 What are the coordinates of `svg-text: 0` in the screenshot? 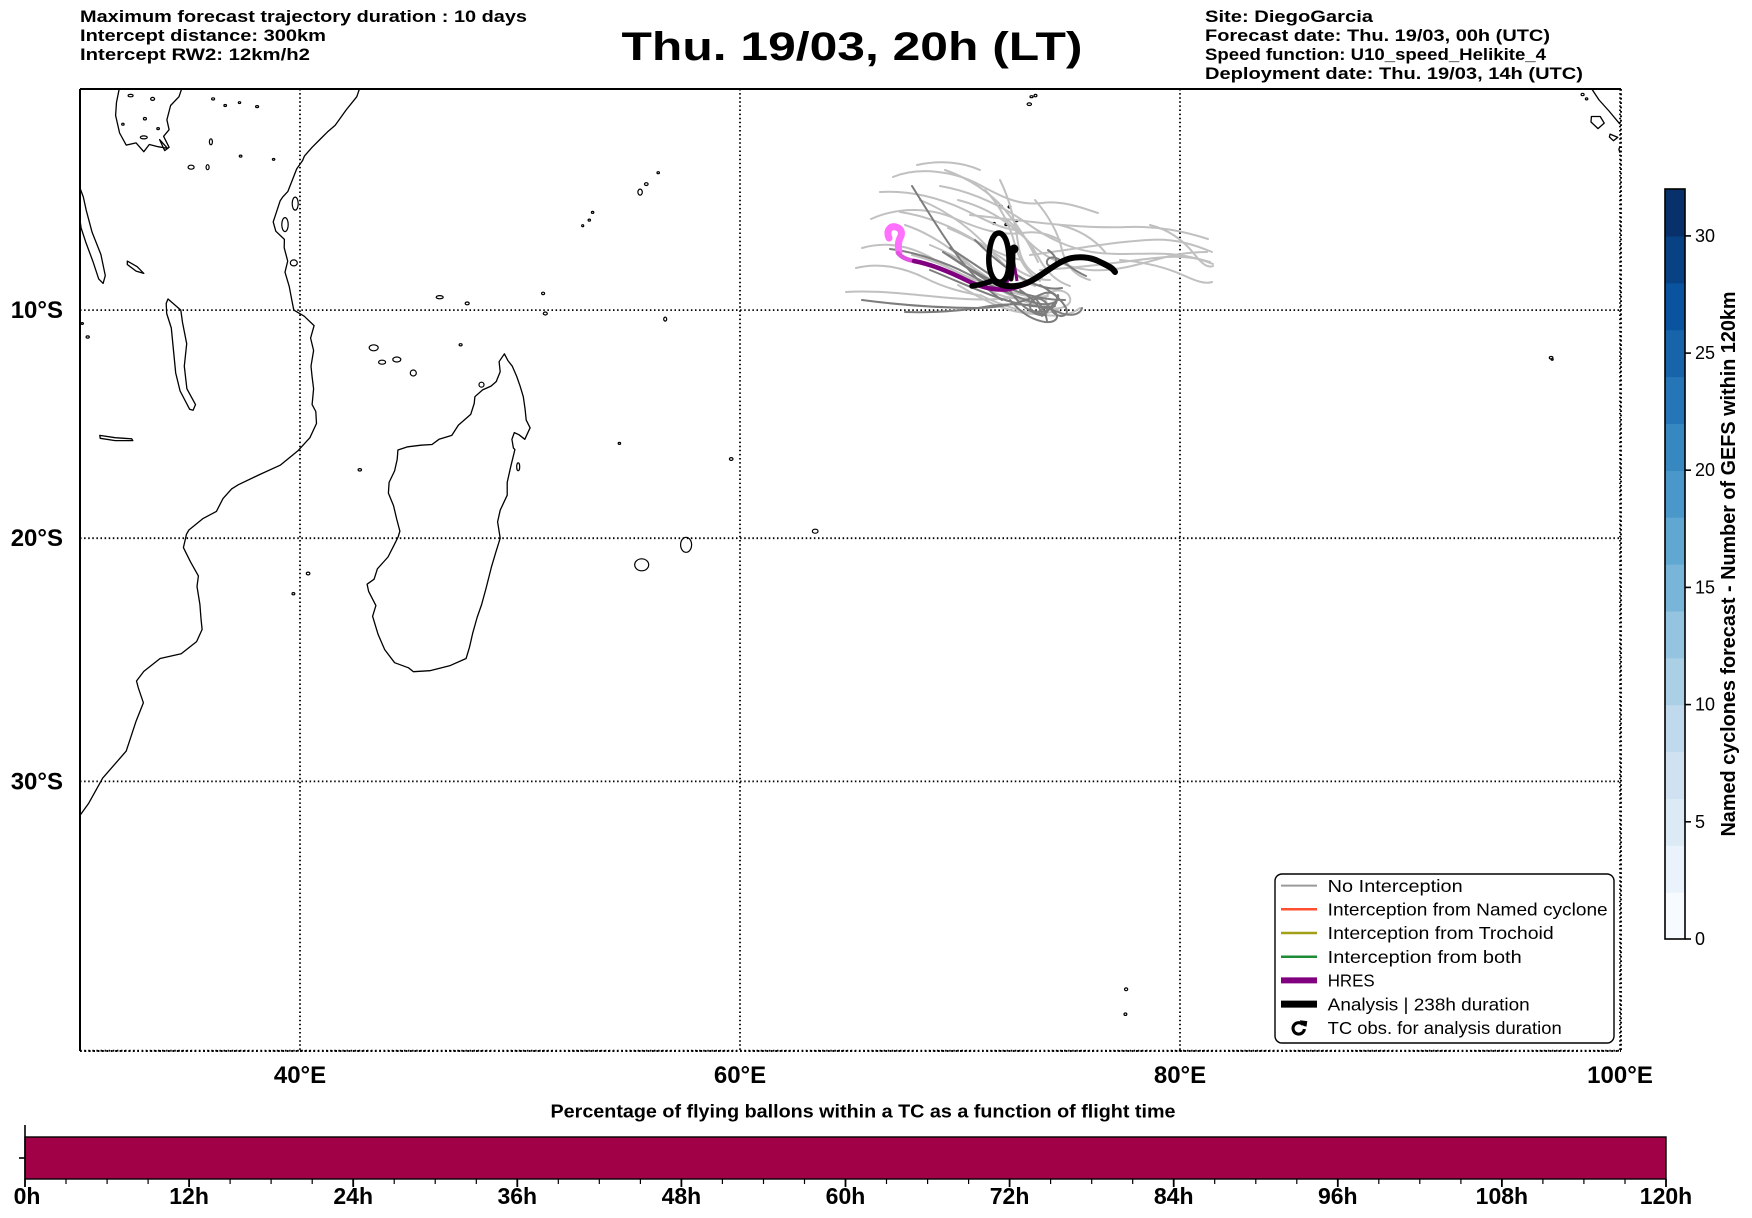 It's located at (1700, 939).